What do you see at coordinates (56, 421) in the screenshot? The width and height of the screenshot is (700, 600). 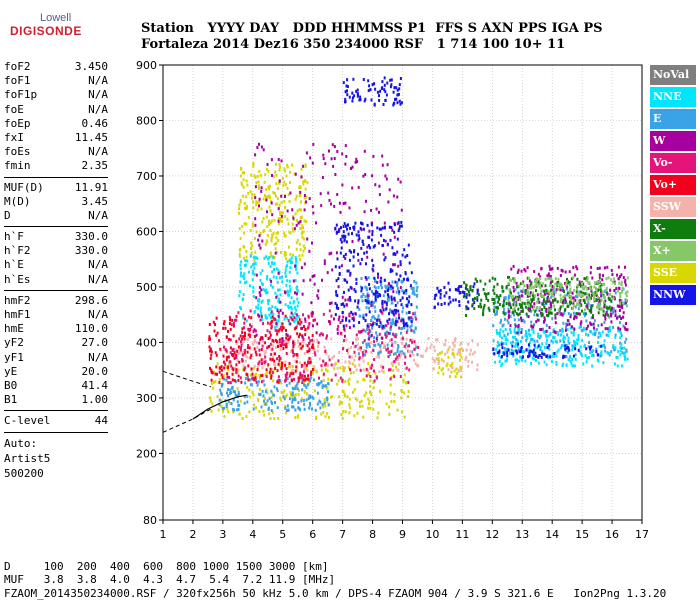 I see `param-group-confidence: C-level 44` at bounding box center [56, 421].